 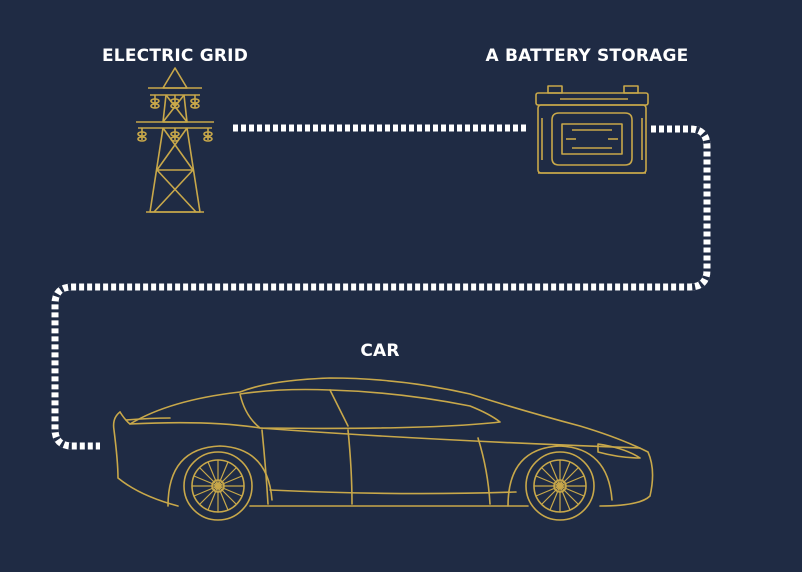 I want to click on electric-grid-label: ELECTRIC GRID, so click(x=175, y=56).